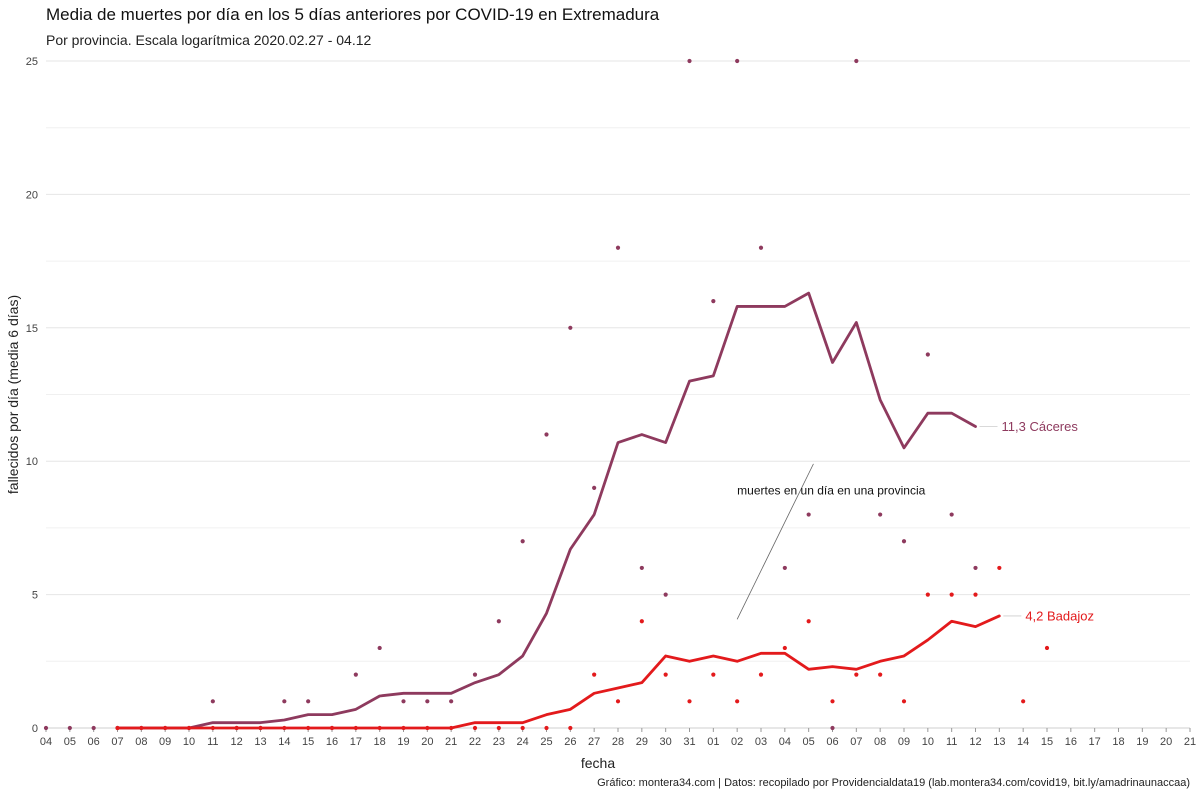 The width and height of the screenshot is (1200, 800). I want to click on x-tick-label: 22, so click(475, 742).